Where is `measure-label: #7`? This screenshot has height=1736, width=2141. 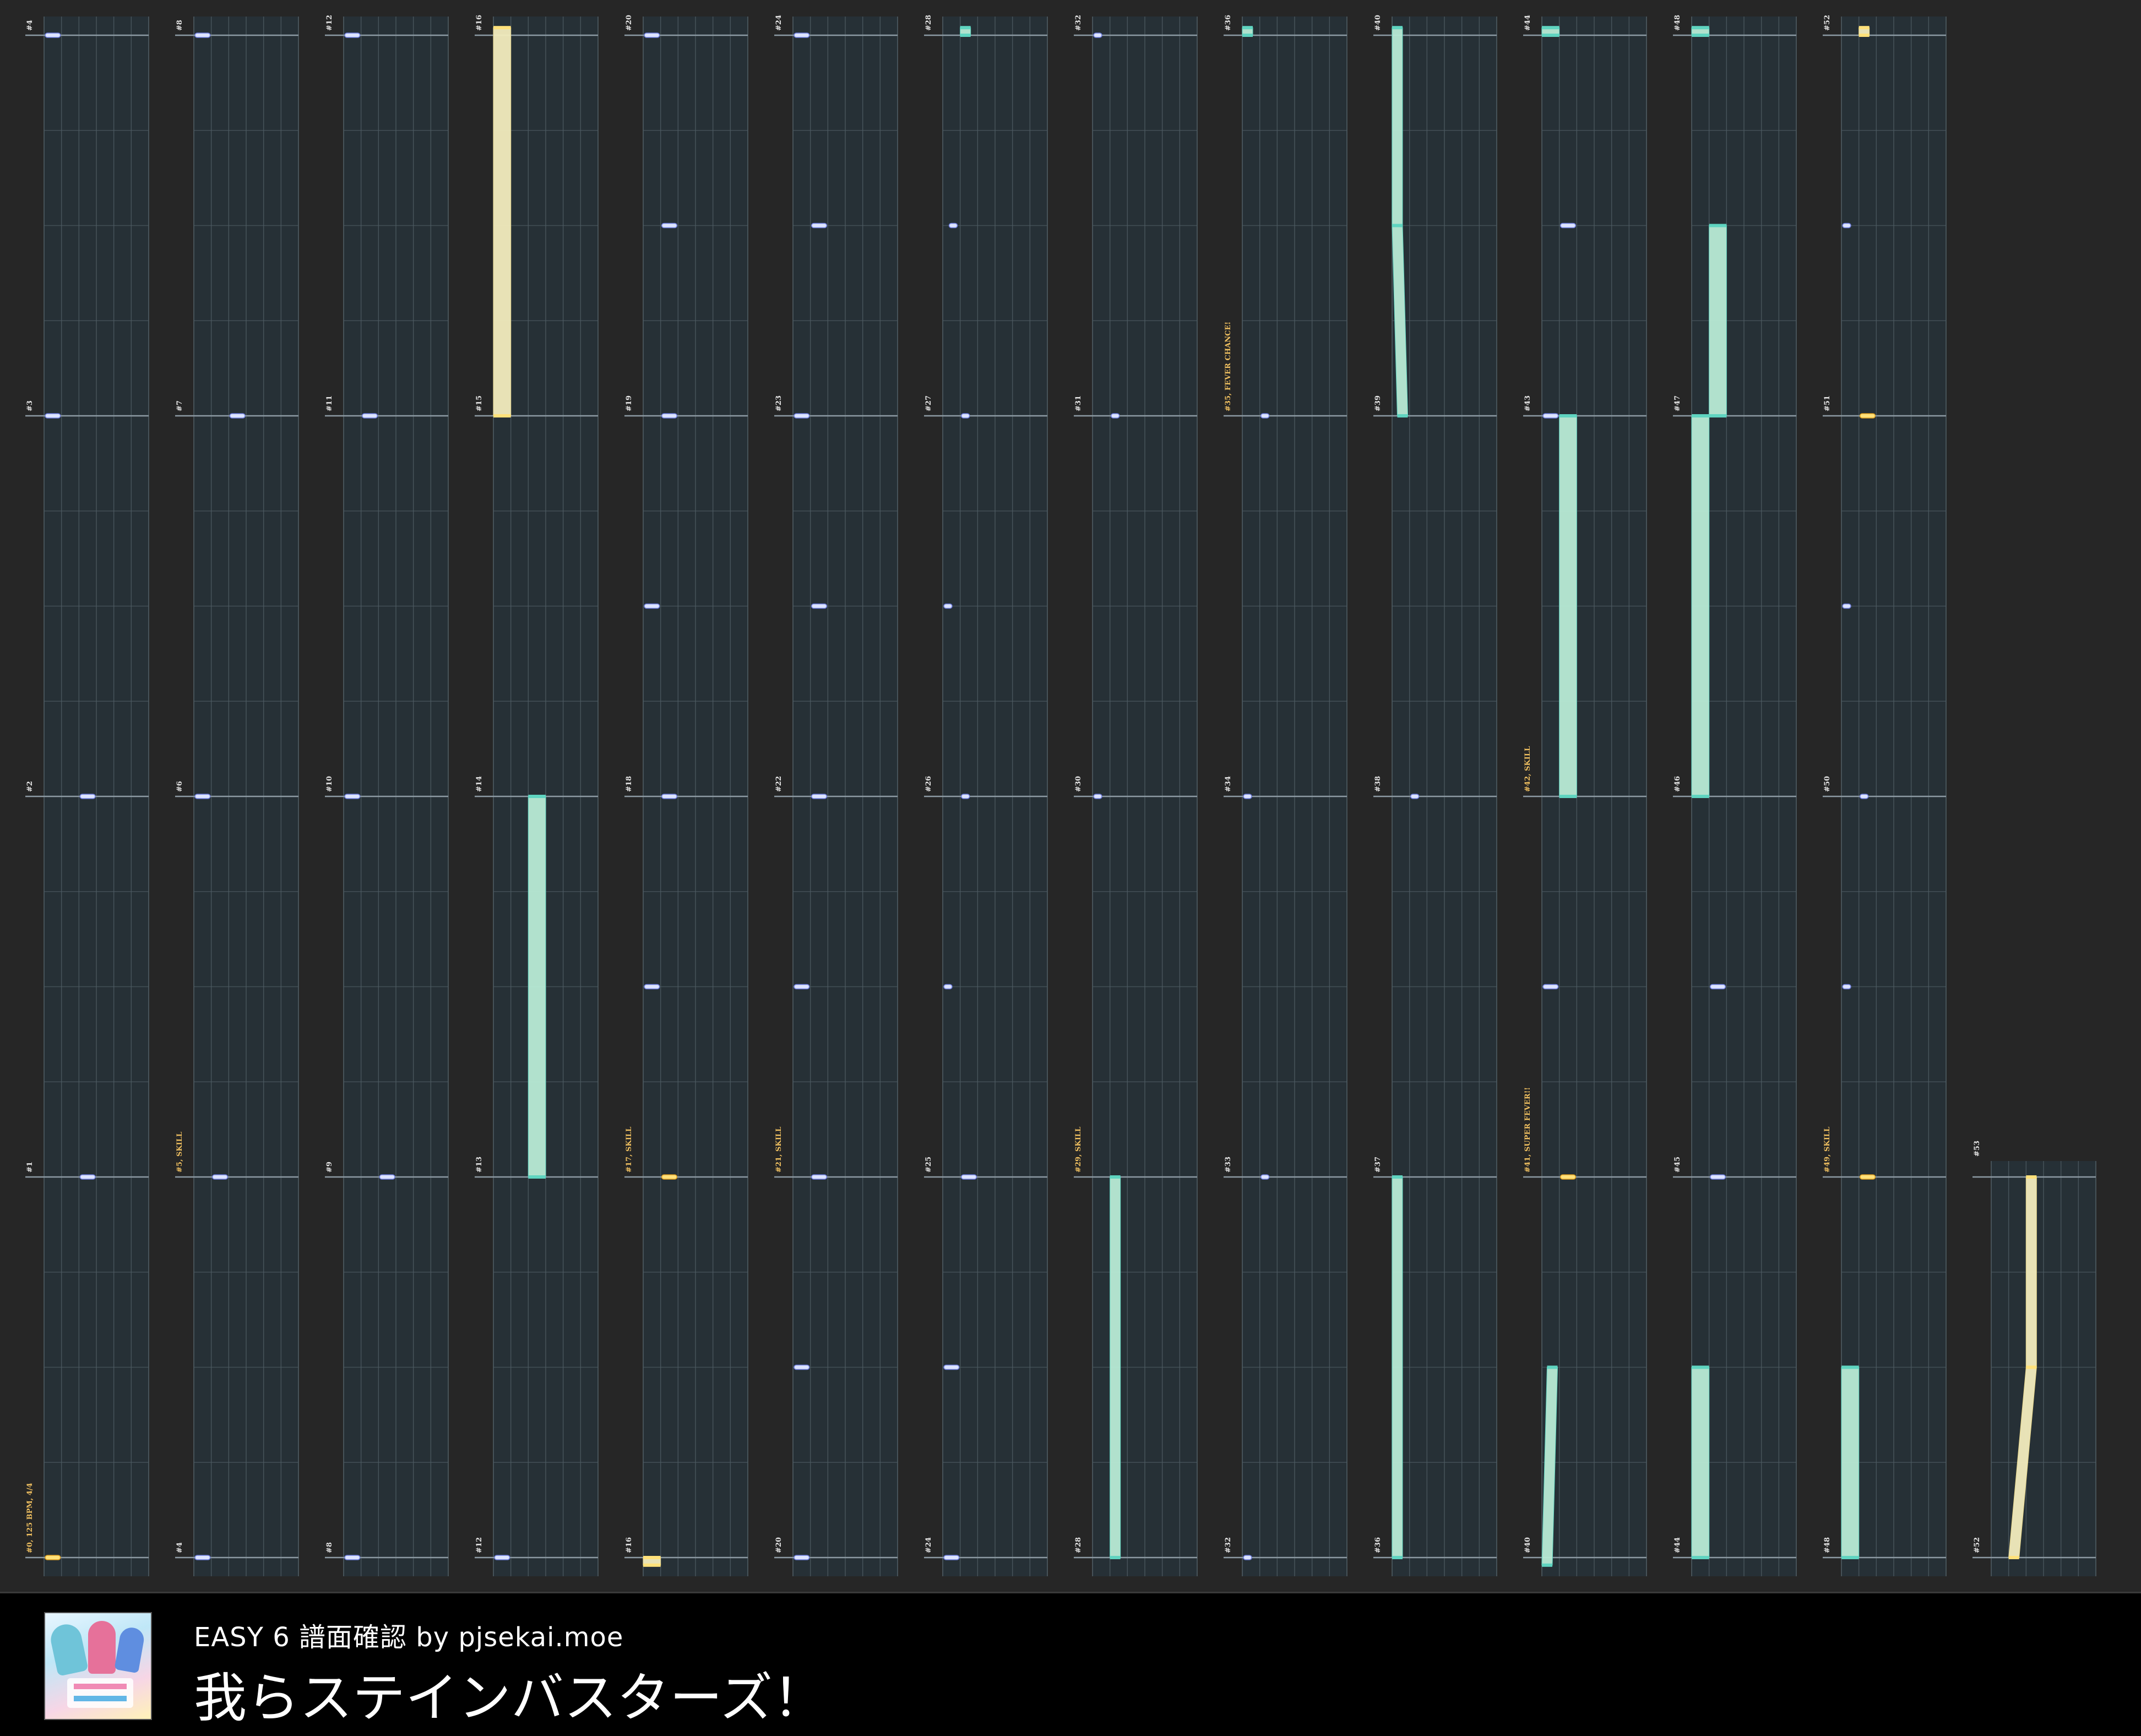
measure-label: #7 is located at coordinates (180, 405).